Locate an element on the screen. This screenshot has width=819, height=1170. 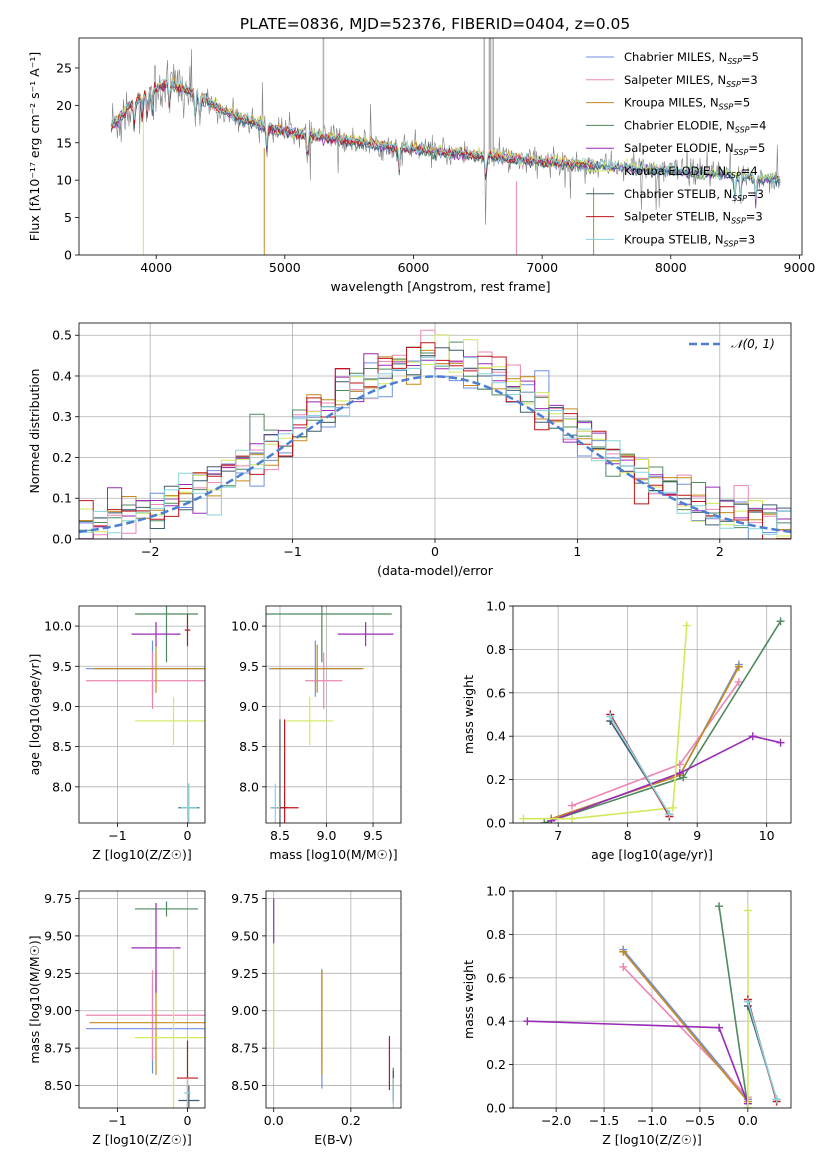
x-axis-label: wavelength [Angstrom, rest frame] is located at coordinates (440, 286).